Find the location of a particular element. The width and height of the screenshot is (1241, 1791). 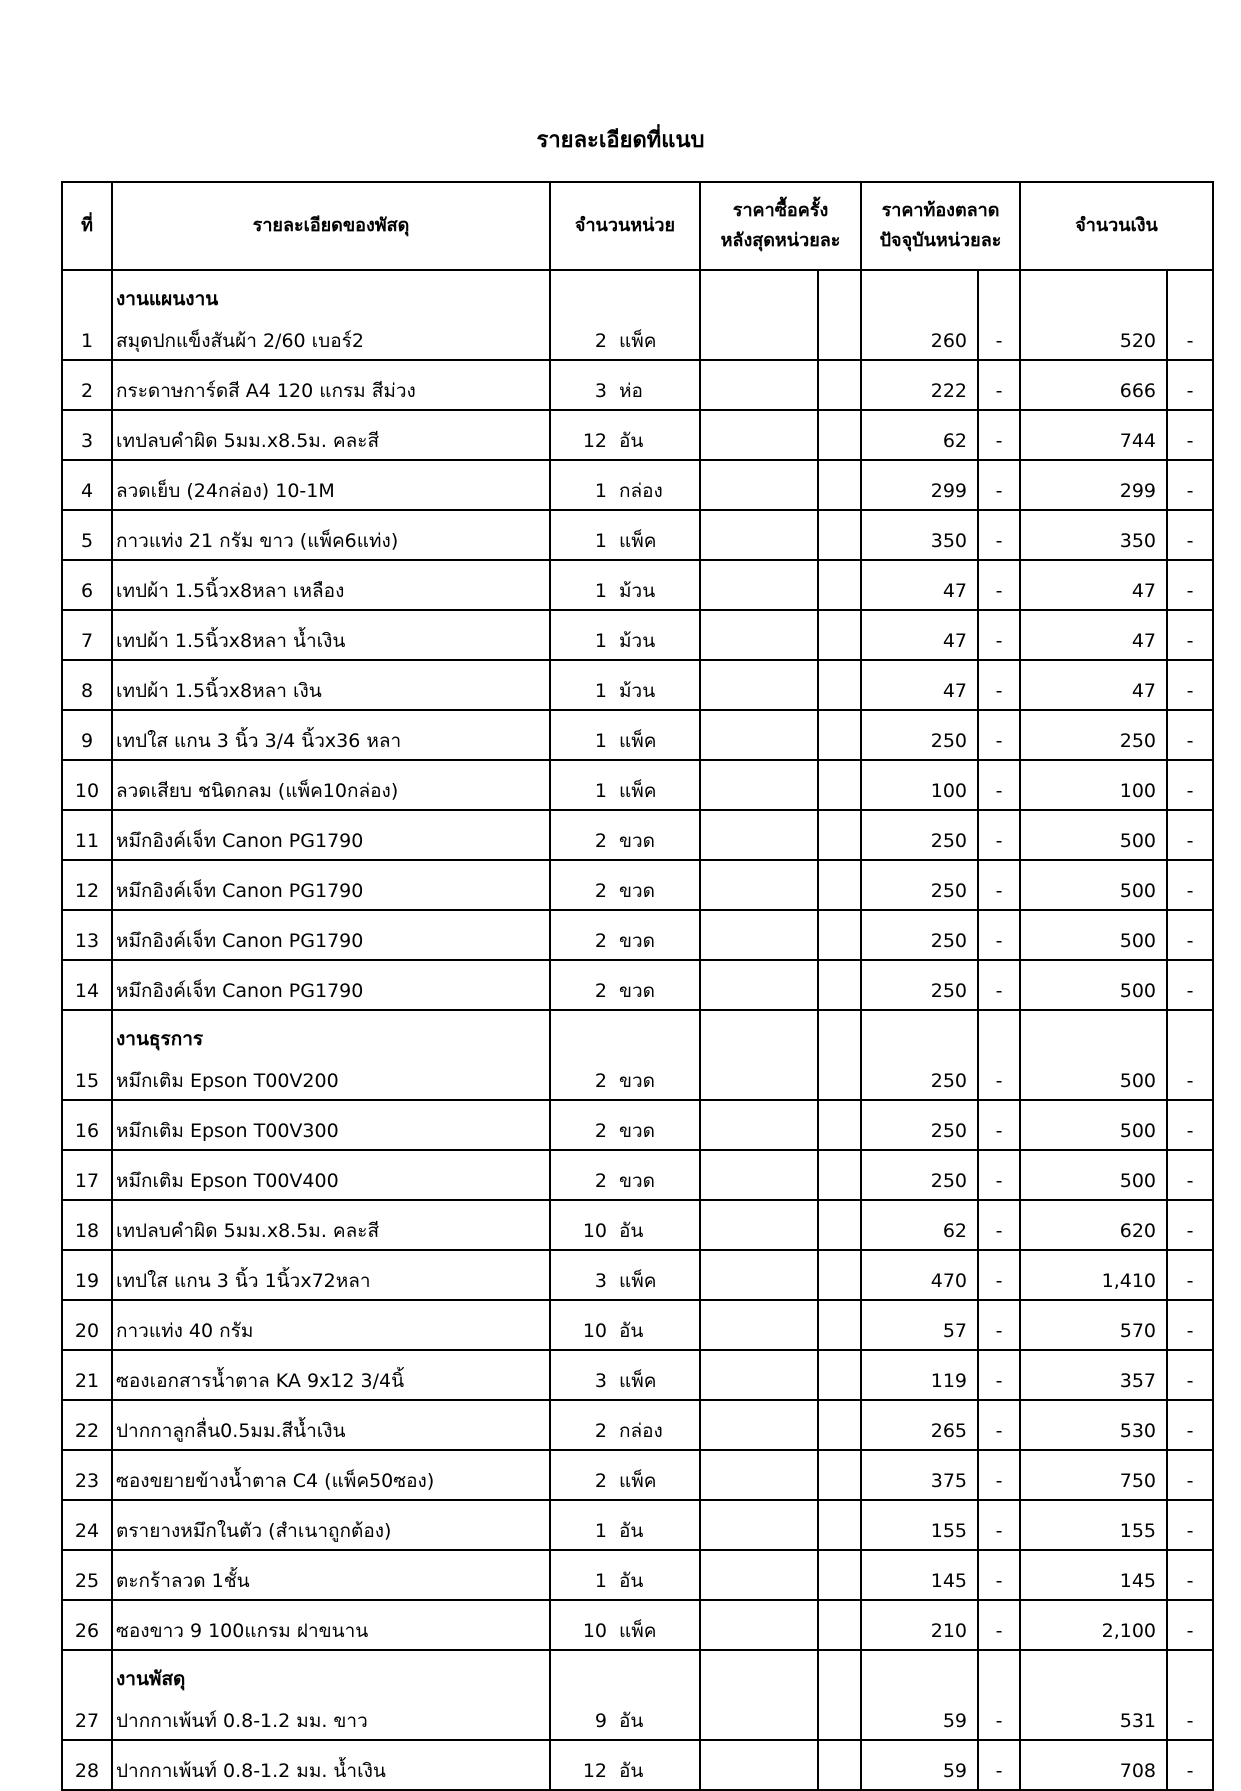

market-price: 47 is located at coordinates (920, 685).